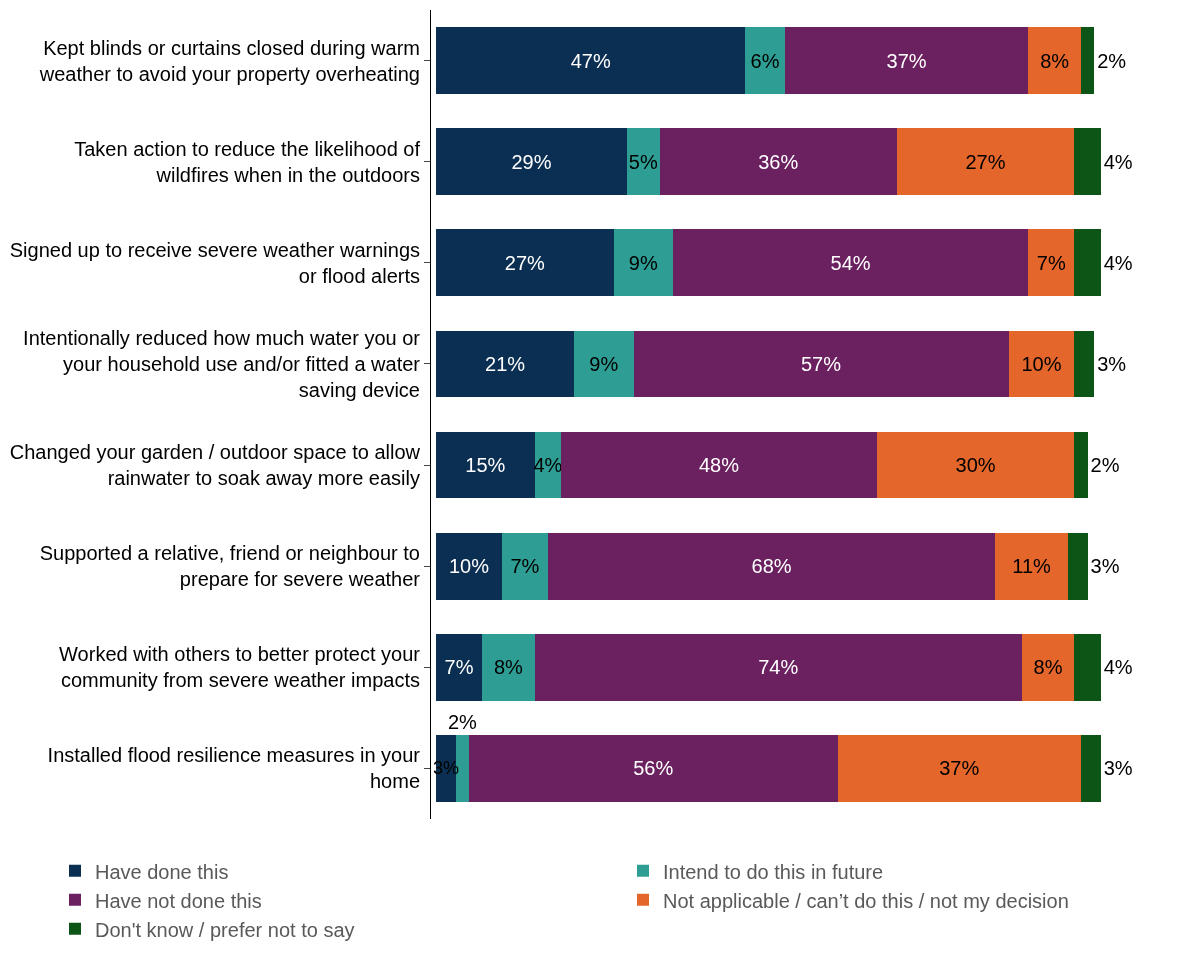 The image size is (1196, 958). I want to click on data-label: 6%, so click(765, 60).